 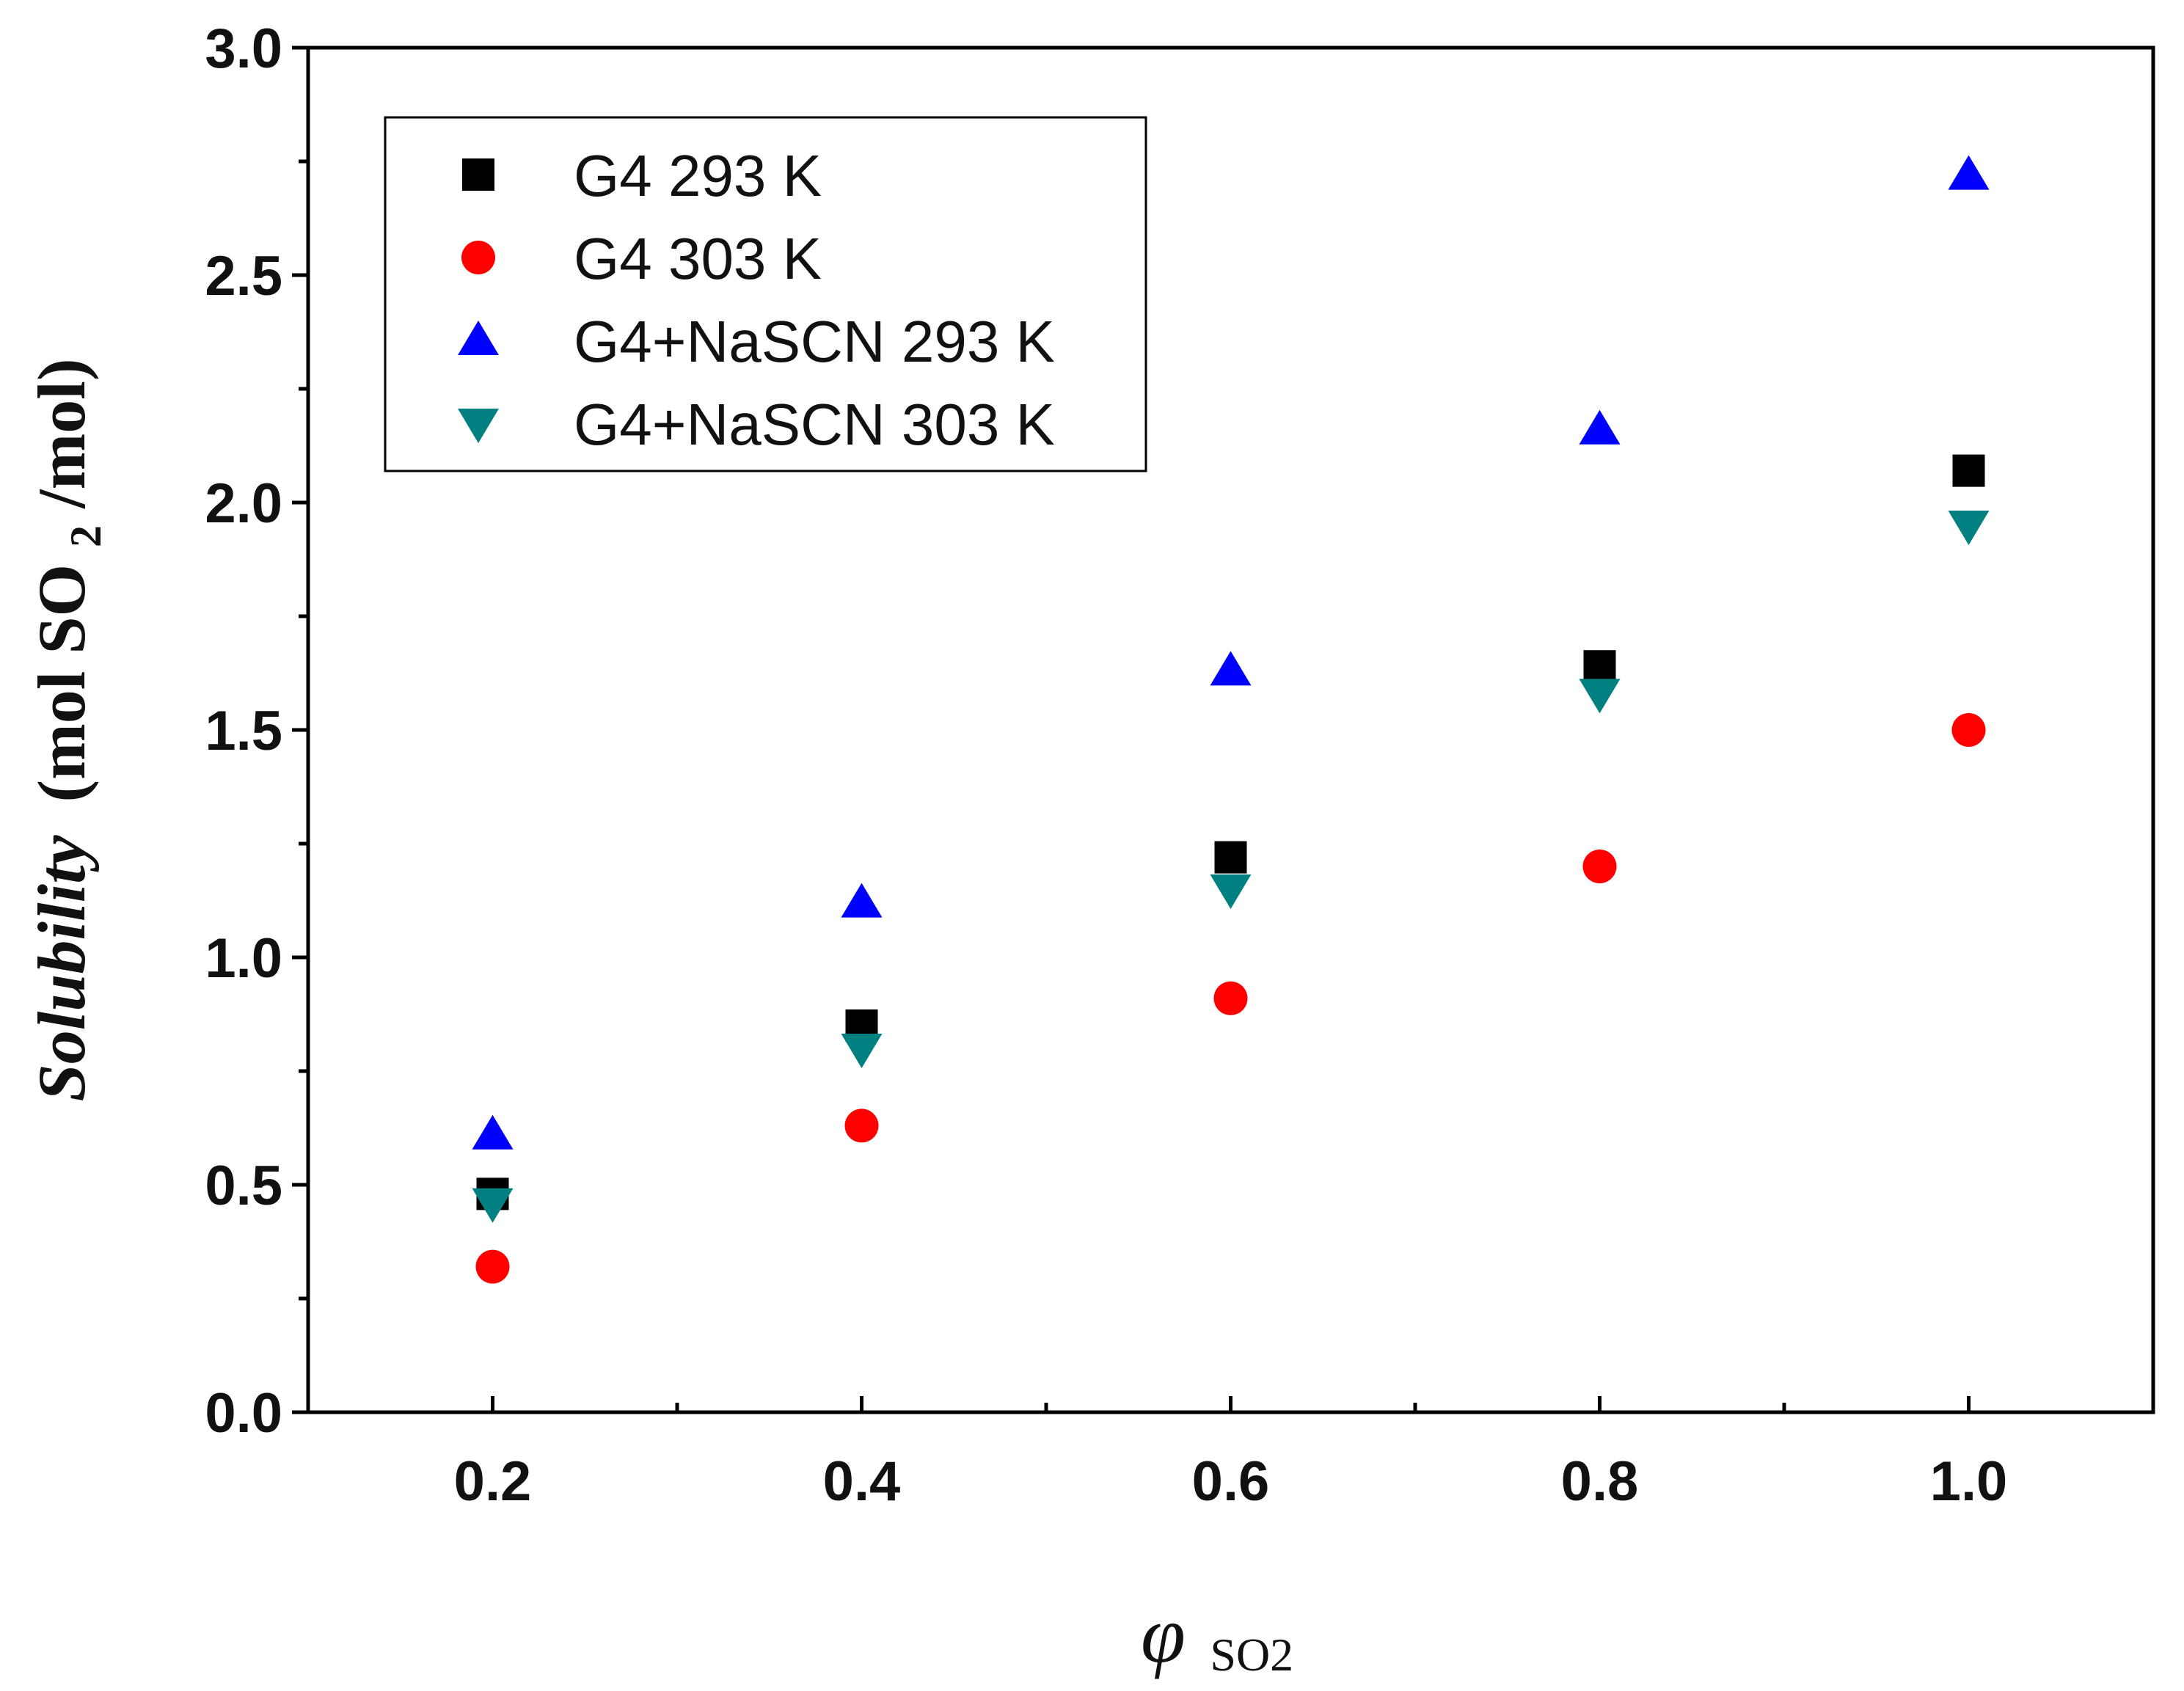 I want to click on x-tick-label: 1.0, so click(x=1969, y=1481).